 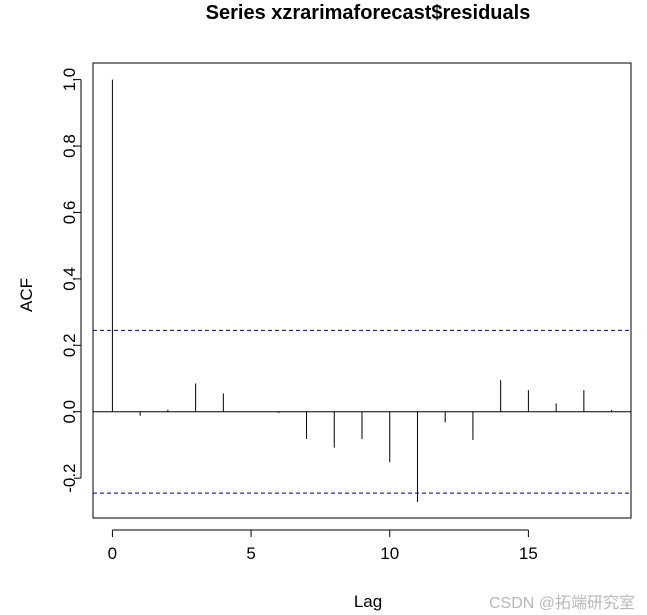 What do you see at coordinates (69, 412) in the screenshot?
I see `y-tick-label: 0.0` at bounding box center [69, 412].